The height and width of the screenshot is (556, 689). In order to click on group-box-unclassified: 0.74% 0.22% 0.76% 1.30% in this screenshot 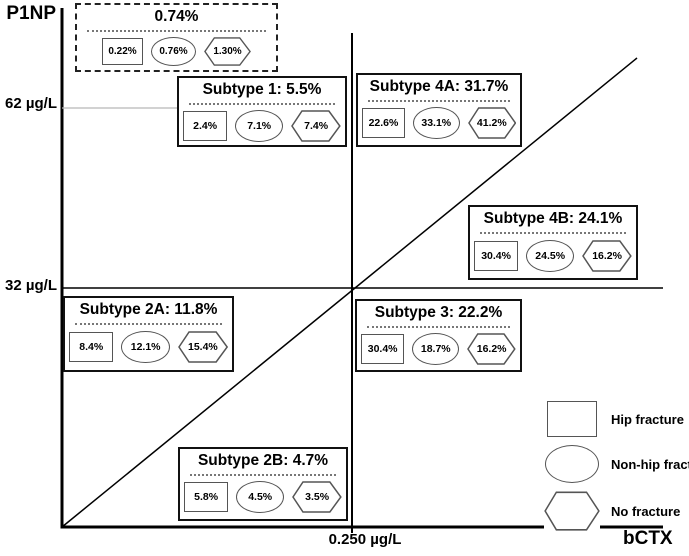, I will do `click(176, 37)`.